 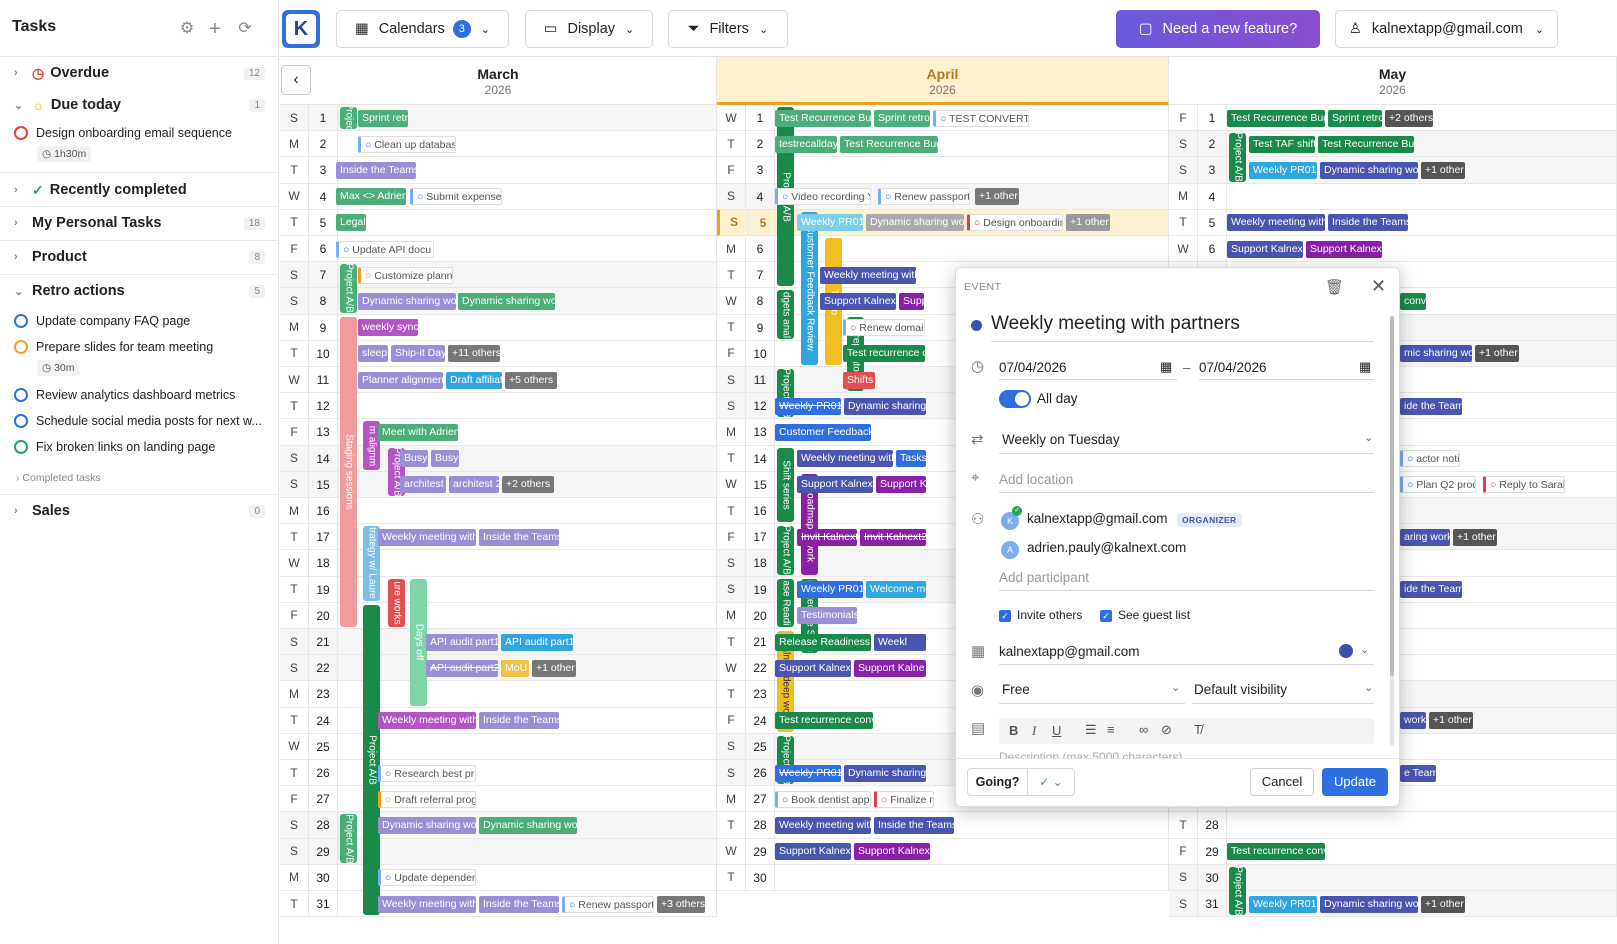 What do you see at coordinates (427, 878) in the screenshot?
I see `task-chip: ○ Update dependen` at bounding box center [427, 878].